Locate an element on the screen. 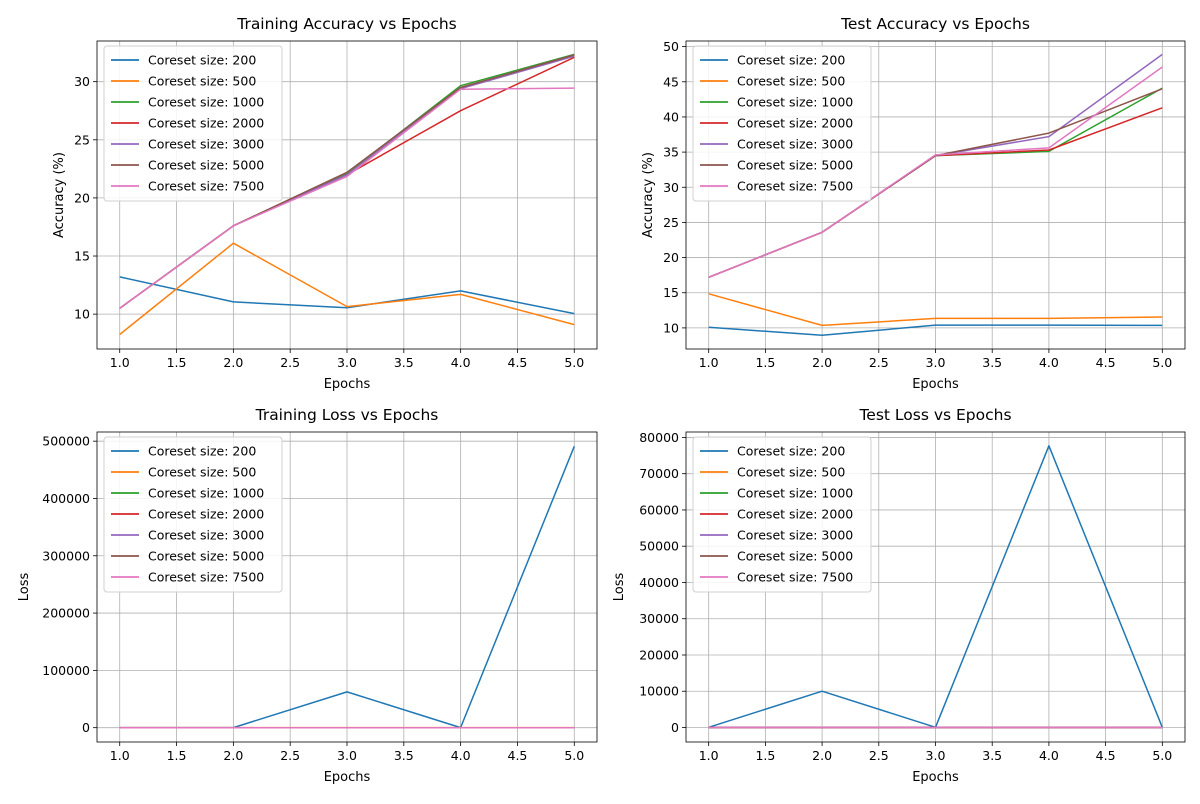 The height and width of the screenshot is (804, 1200). y-tick-label: 40000 is located at coordinates (659, 582).